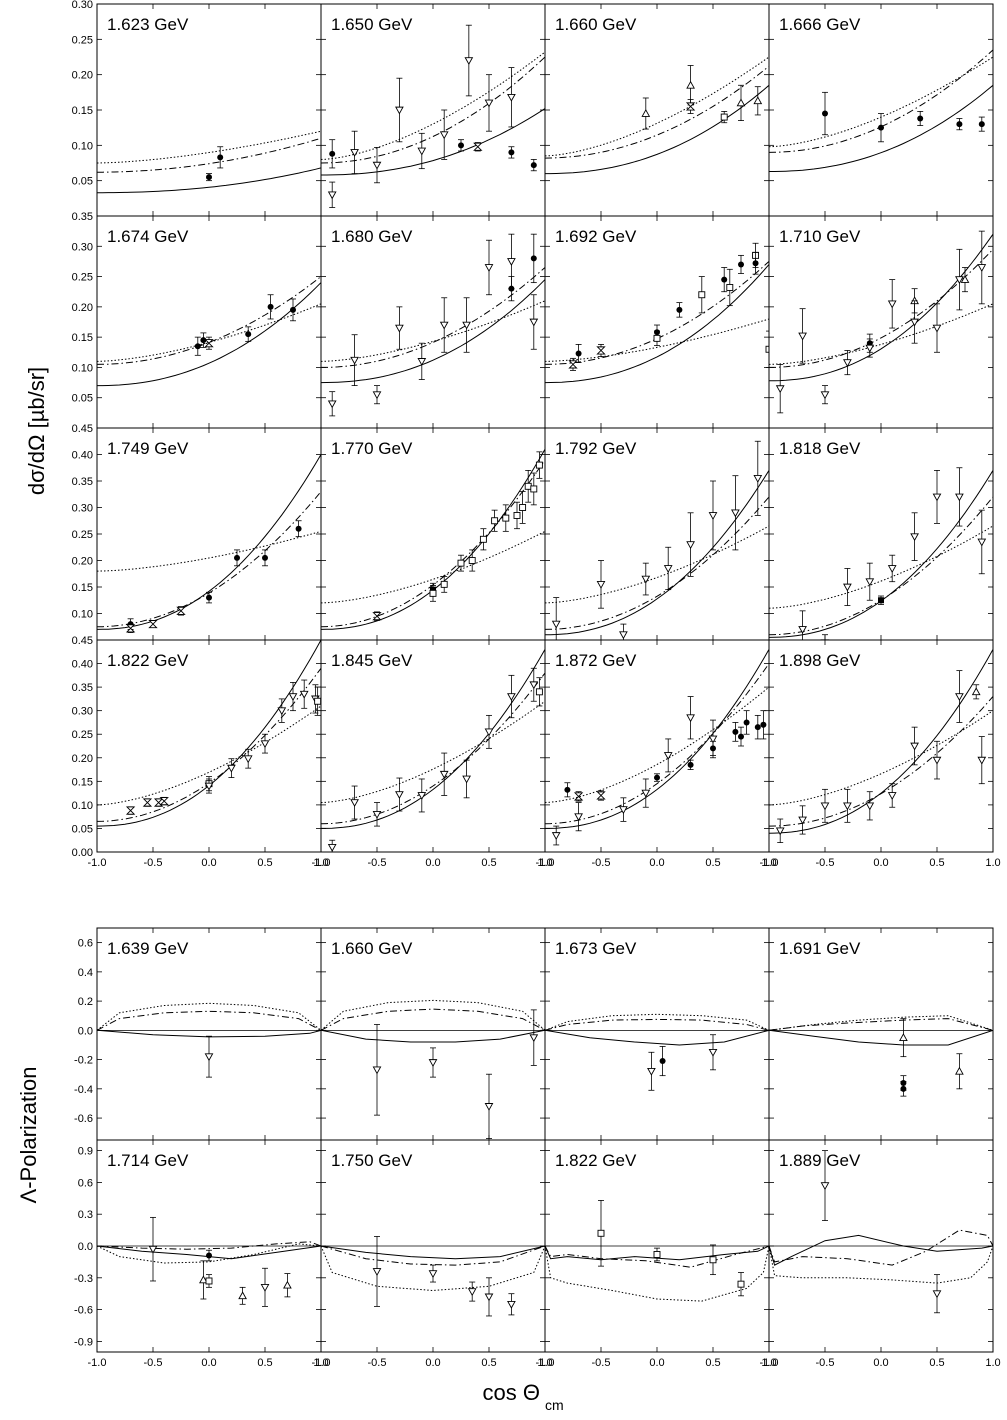 The image size is (1007, 1420). I want to click on energy-label: 1.792 GeV, so click(596, 448).